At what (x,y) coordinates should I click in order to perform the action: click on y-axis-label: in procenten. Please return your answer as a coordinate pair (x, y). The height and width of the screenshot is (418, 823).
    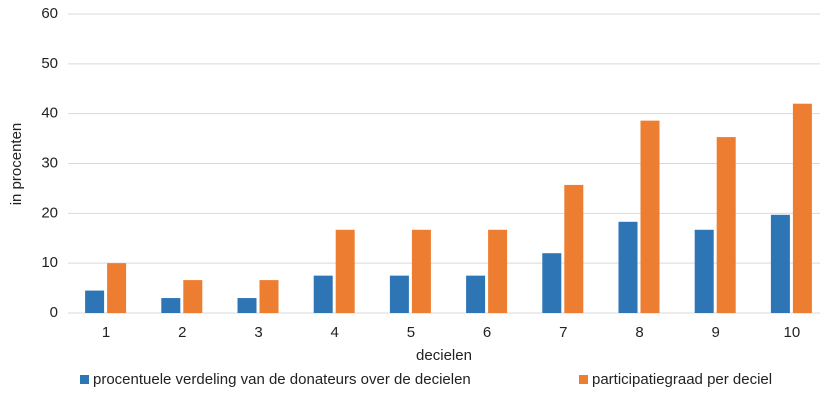
    Looking at the image, I should click on (16, 164).